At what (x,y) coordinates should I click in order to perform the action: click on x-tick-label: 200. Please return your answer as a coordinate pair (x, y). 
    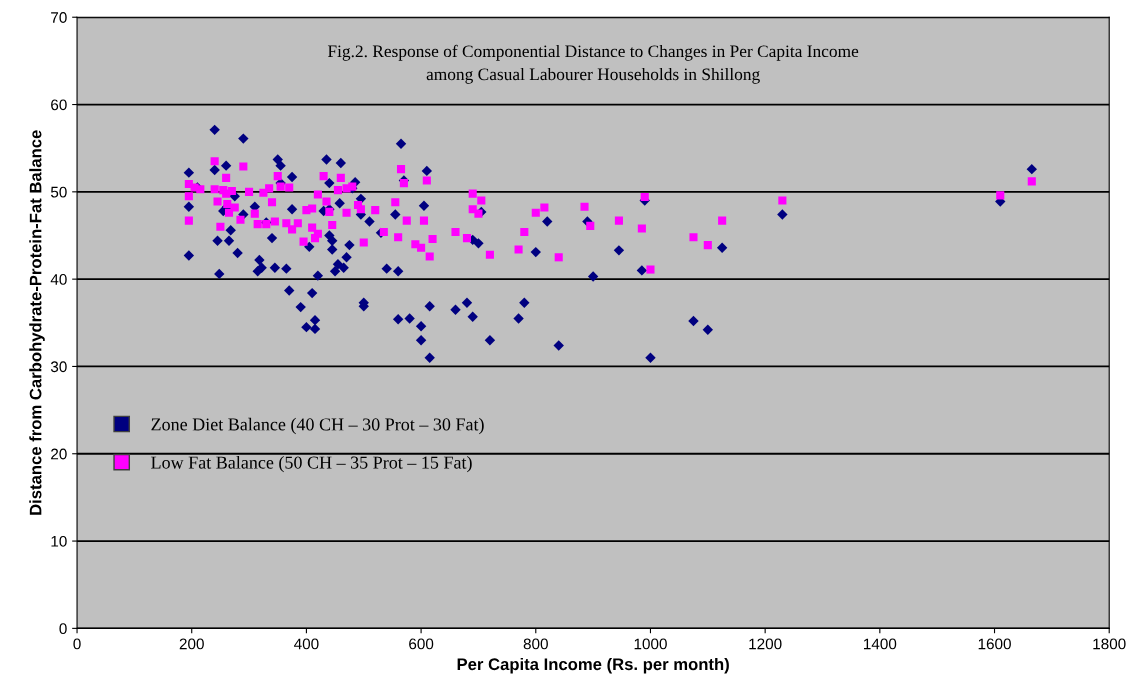
    Looking at the image, I should click on (191, 644).